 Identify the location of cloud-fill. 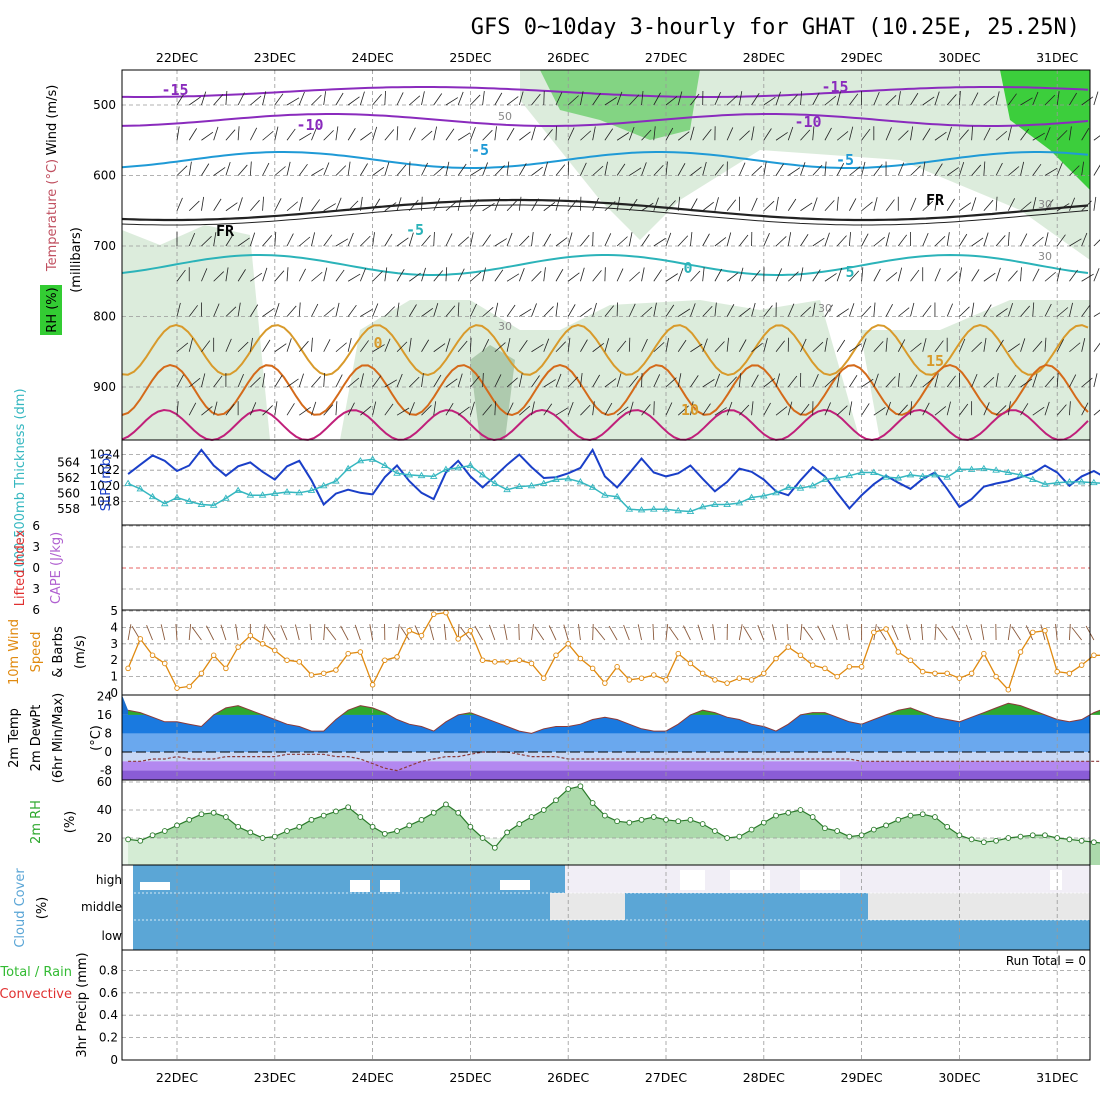
(607, 907).